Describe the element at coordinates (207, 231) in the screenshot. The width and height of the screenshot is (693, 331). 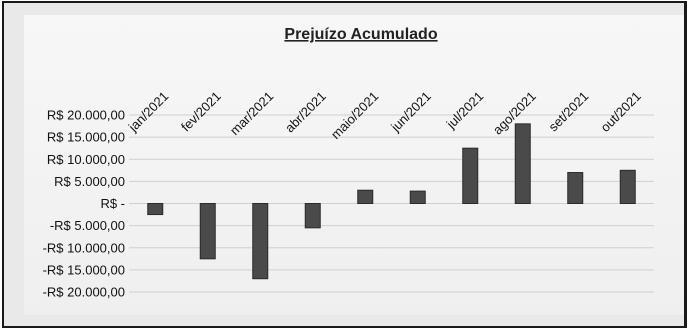
I see `bar-fev-2021` at that location.